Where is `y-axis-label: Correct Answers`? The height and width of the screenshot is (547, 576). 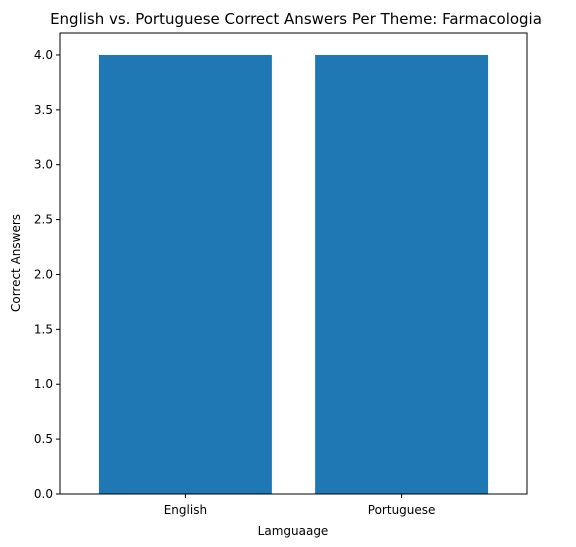 y-axis-label: Correct Answers is located at coordinates (16, 263).